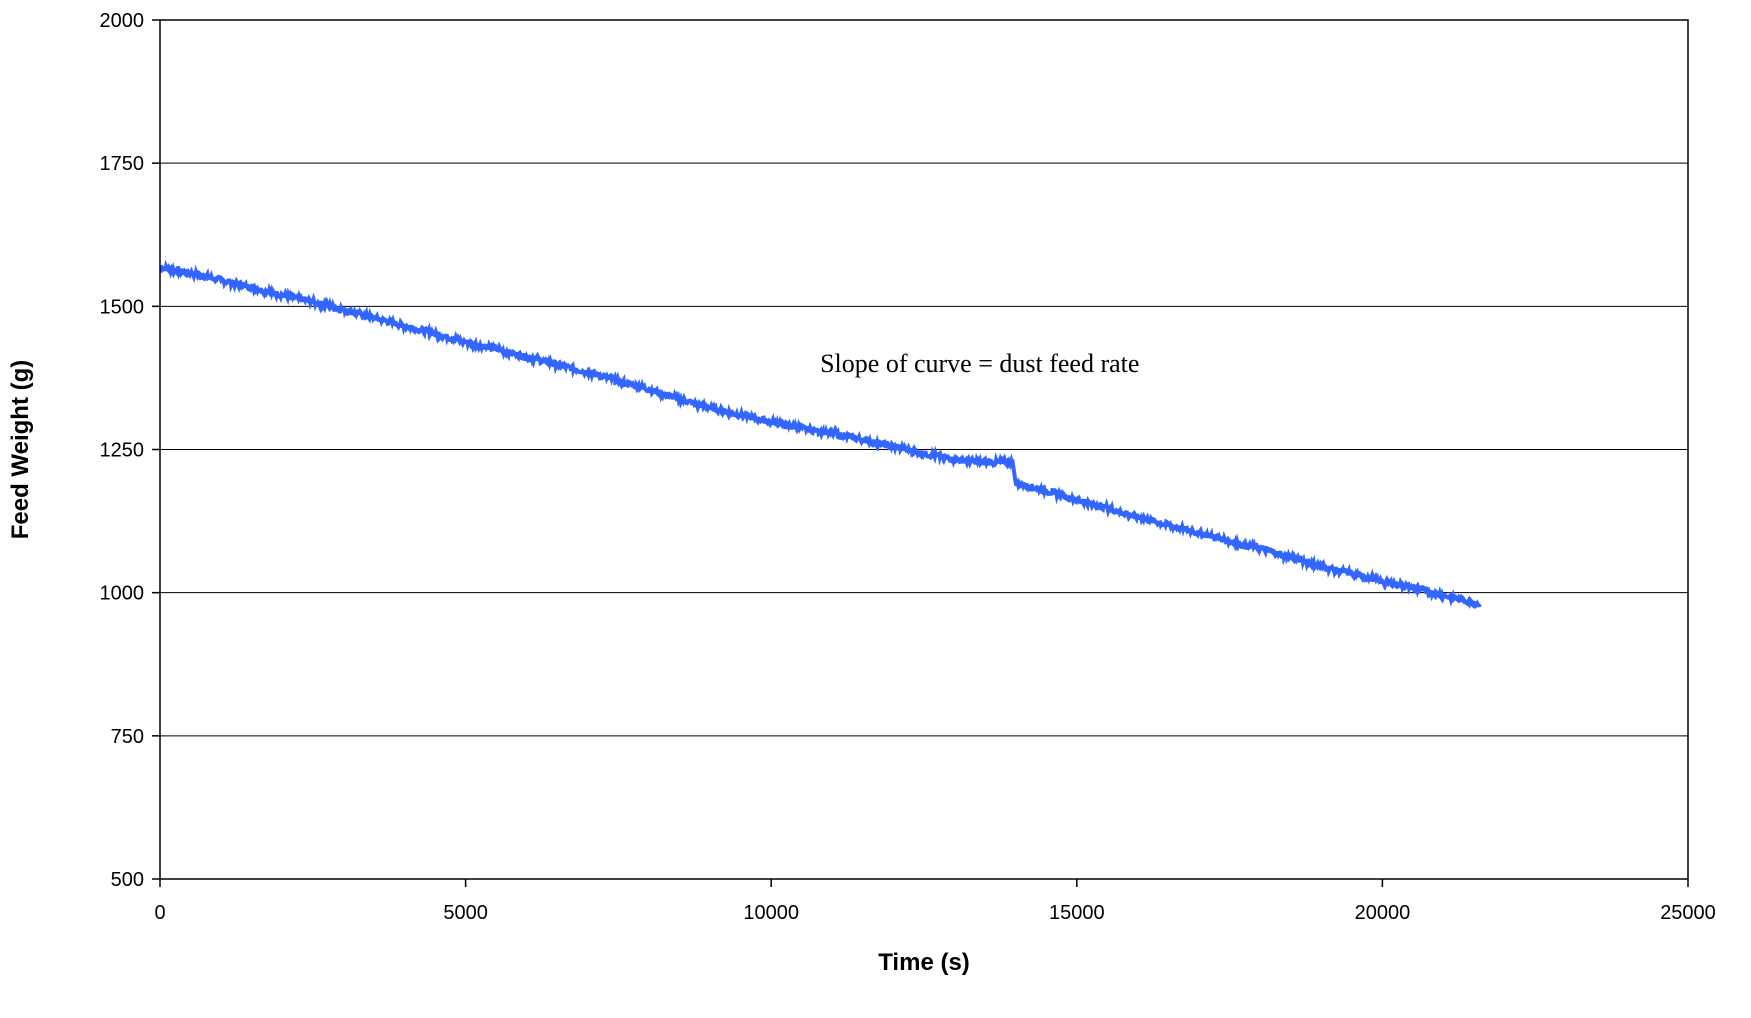 This screenshot has height=1018, width=1751. I want to click on y-tick-label: 1750, so click(122, 164).